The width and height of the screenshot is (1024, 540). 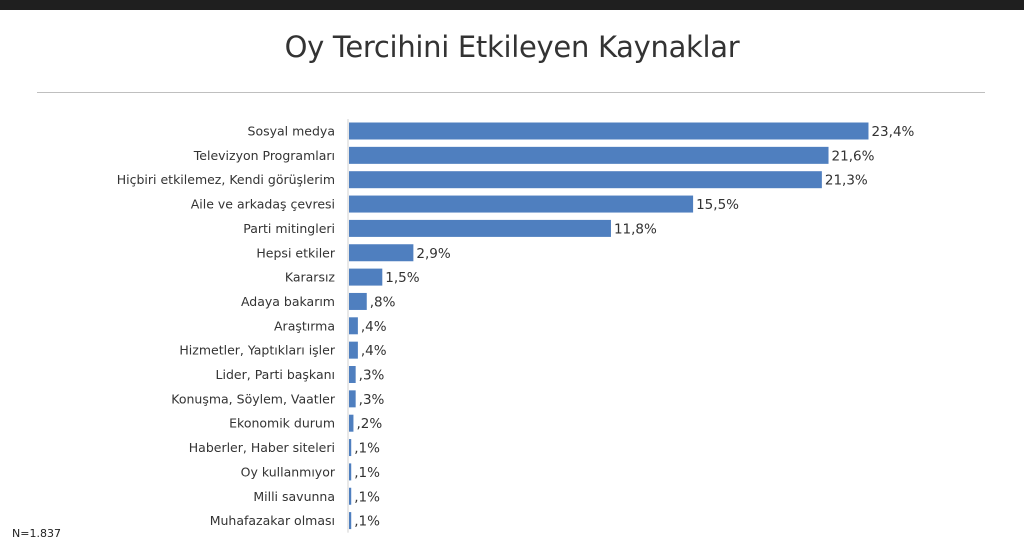 I want to click on category-label: Hepsi etkiler, so click(x=295, y=252).